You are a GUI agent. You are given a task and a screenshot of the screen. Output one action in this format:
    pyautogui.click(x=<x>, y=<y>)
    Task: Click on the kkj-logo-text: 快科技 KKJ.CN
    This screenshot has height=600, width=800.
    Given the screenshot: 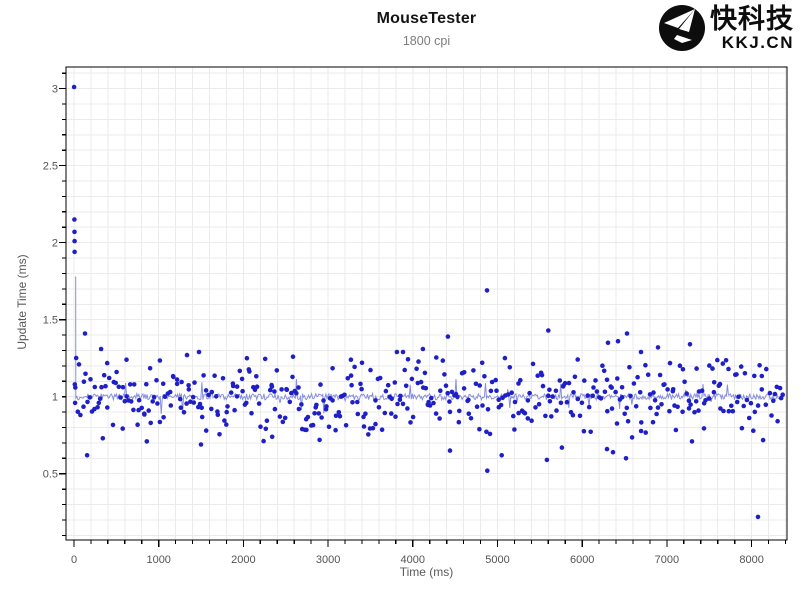 What is the action you would take?
    pyautogui.click(x=752, y=27)
    